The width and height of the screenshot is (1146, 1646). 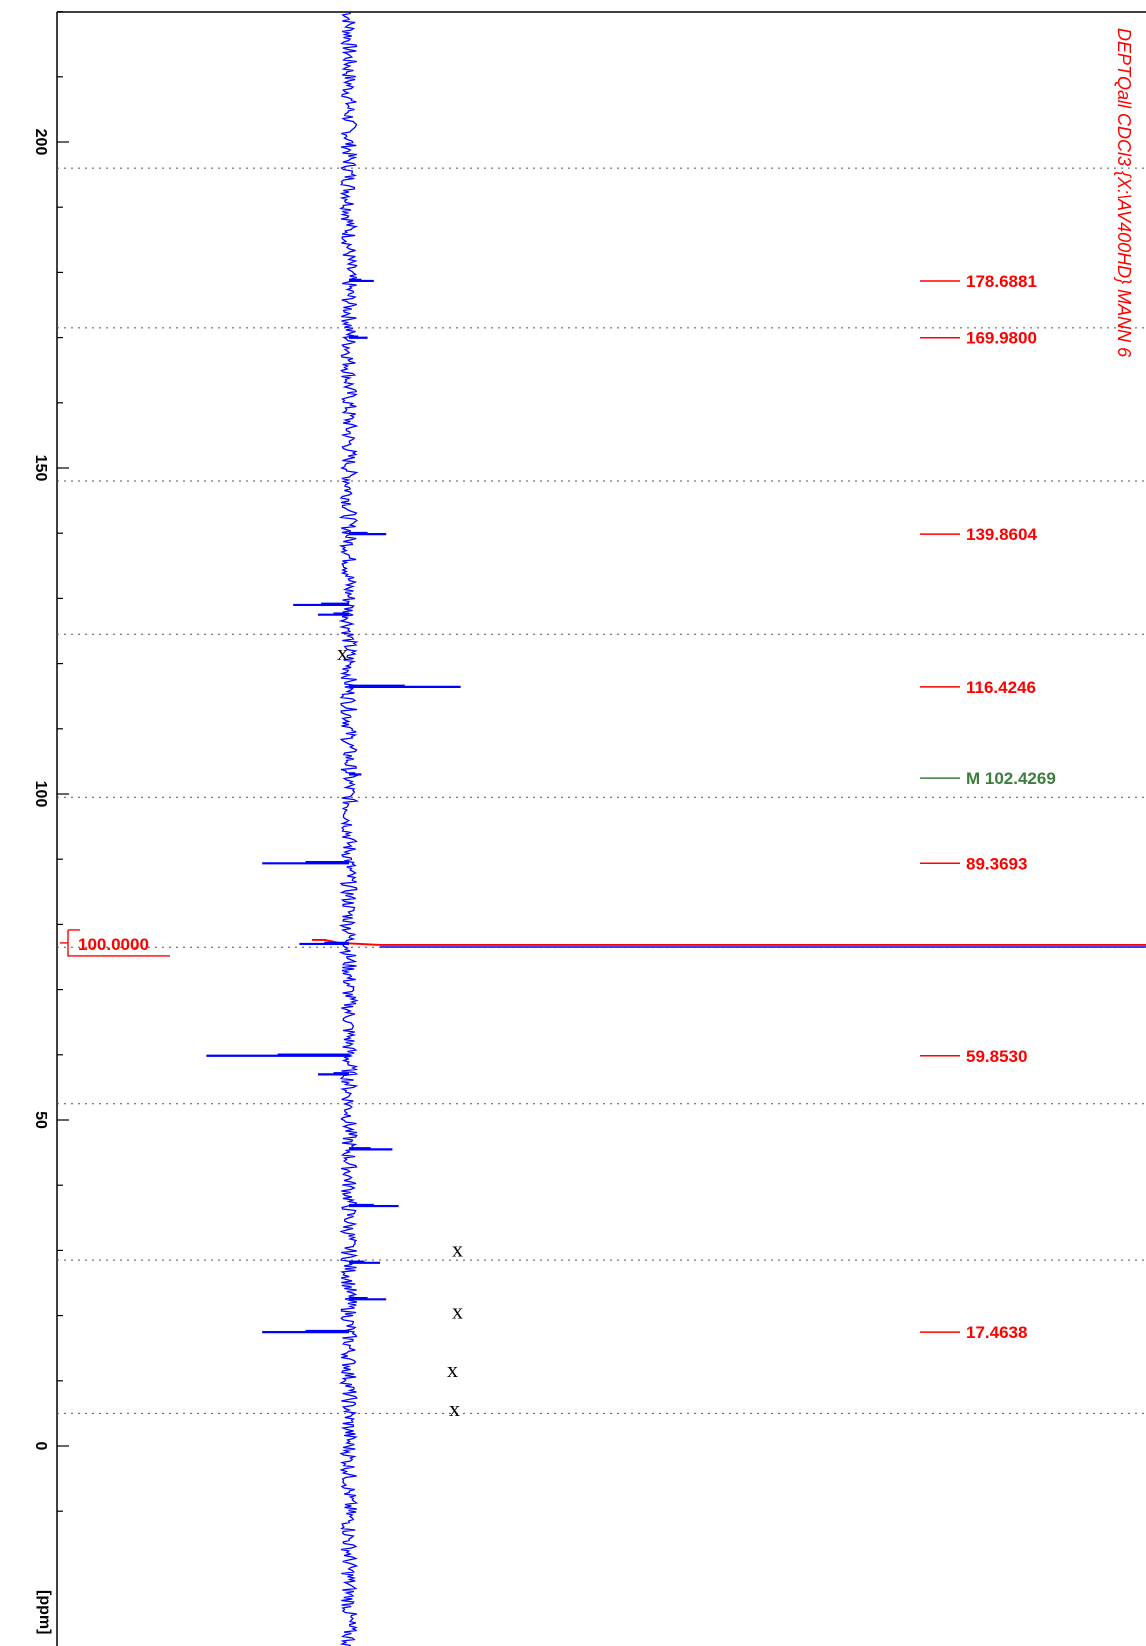 What do you see at coordinates (1001, 338) in the screenshot?
I see `peak-label: 169.9800` at bounding box center [1001, 338].